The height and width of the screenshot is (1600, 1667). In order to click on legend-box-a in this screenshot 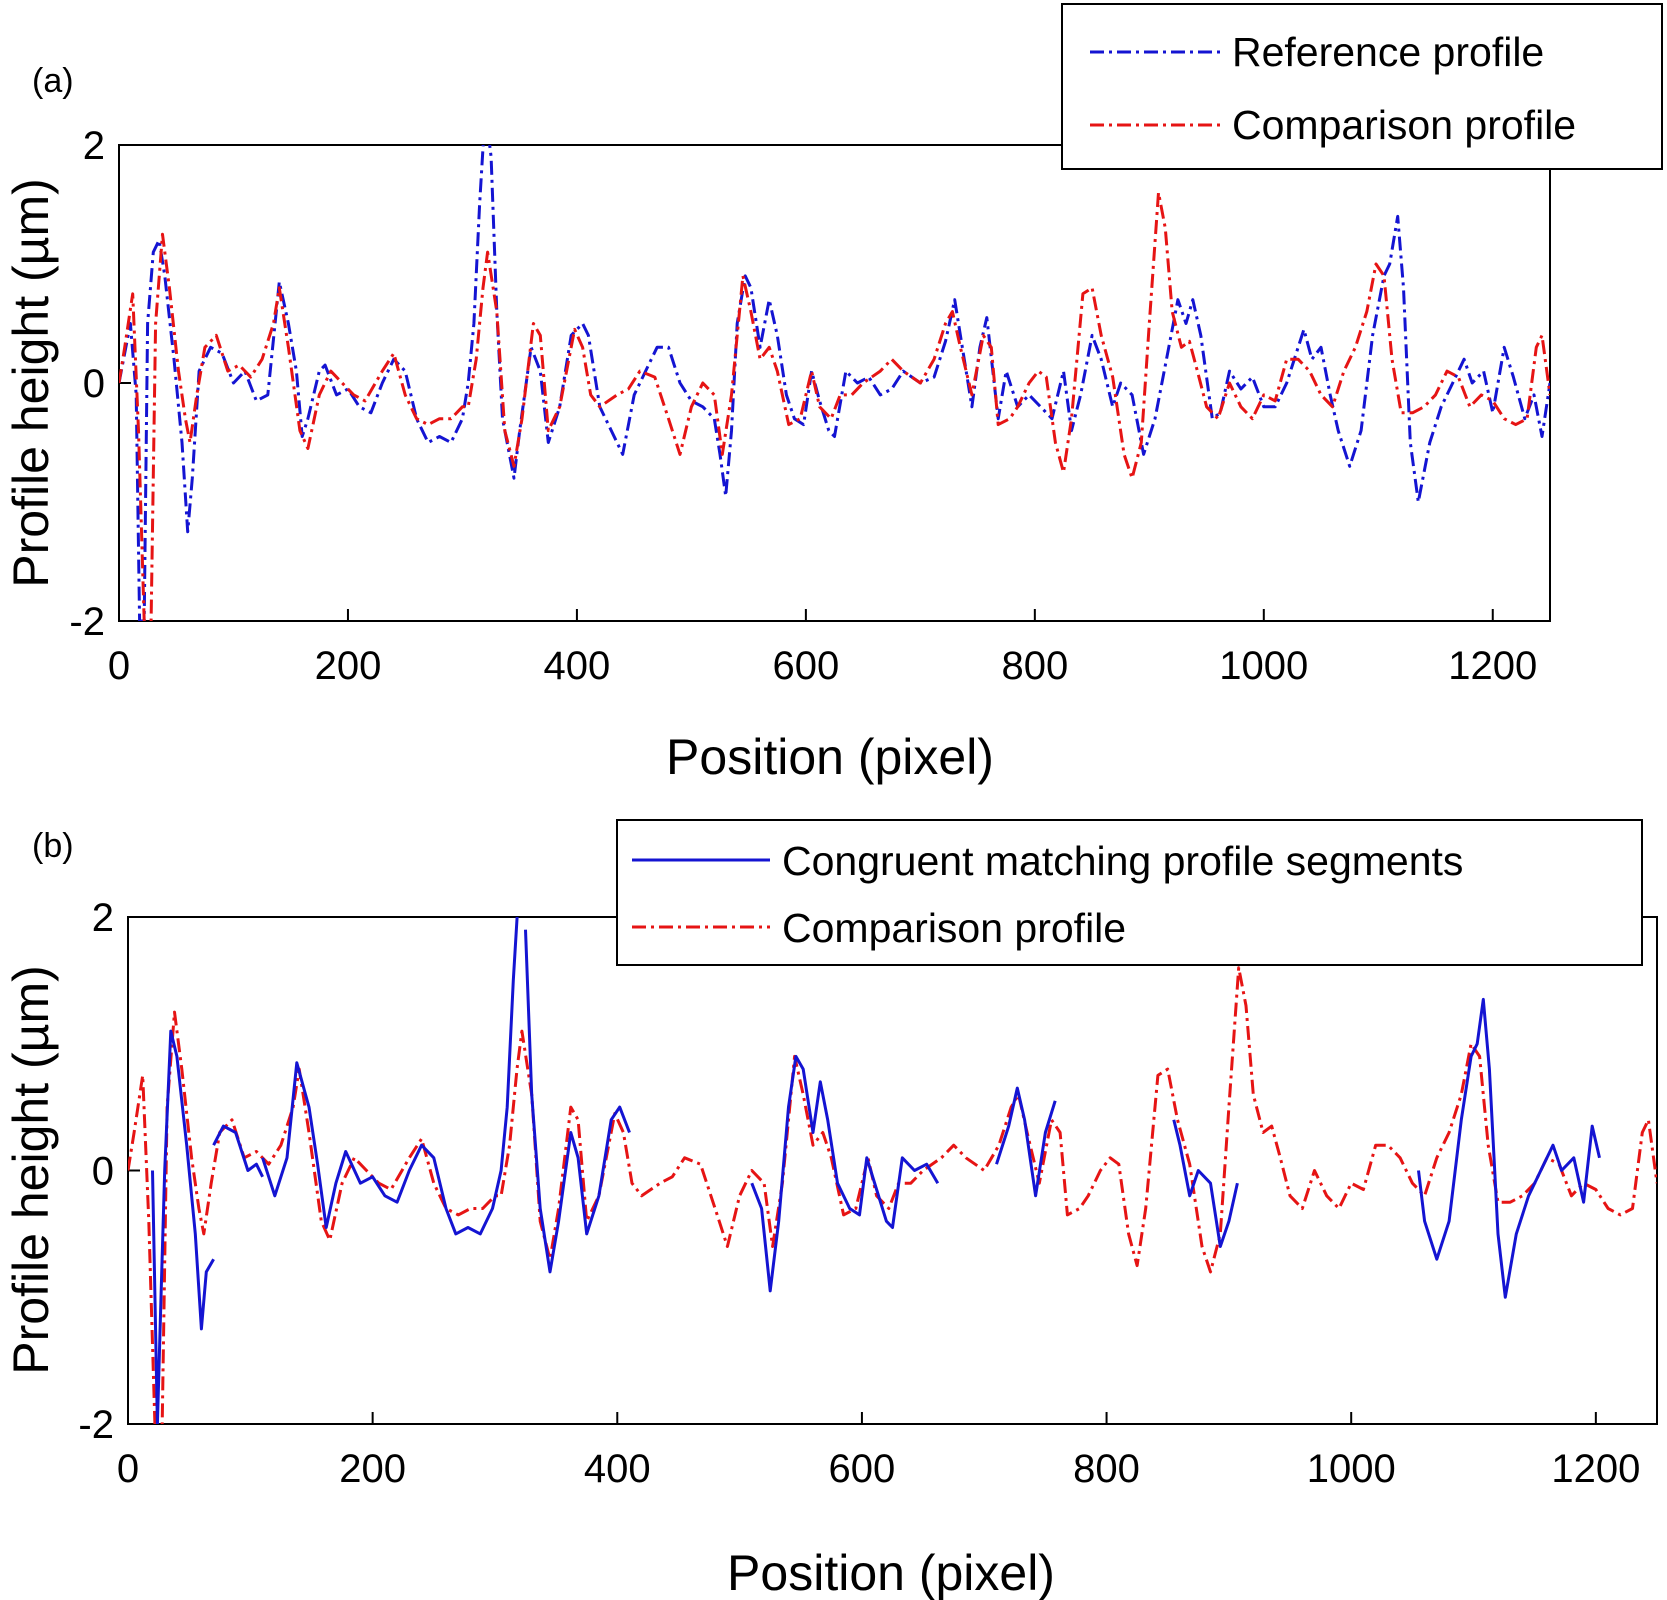, I will do `click(1362, 86)`.